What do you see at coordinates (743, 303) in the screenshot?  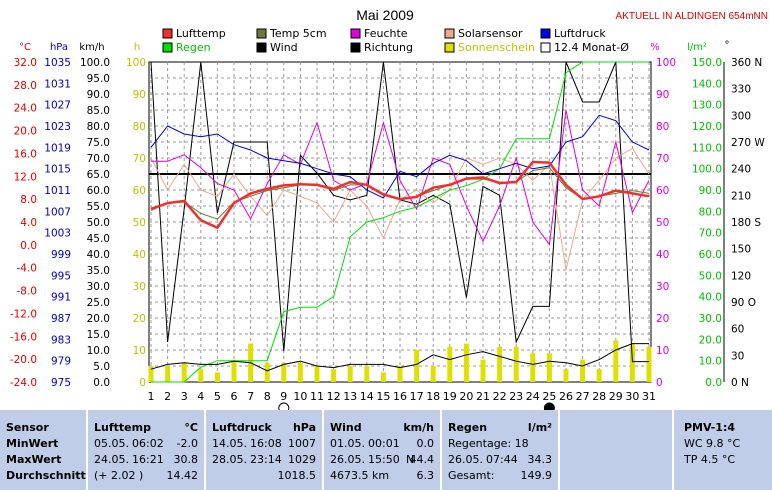 I see `dir-tick-label: 90 O` at bounding box center [743, 303].